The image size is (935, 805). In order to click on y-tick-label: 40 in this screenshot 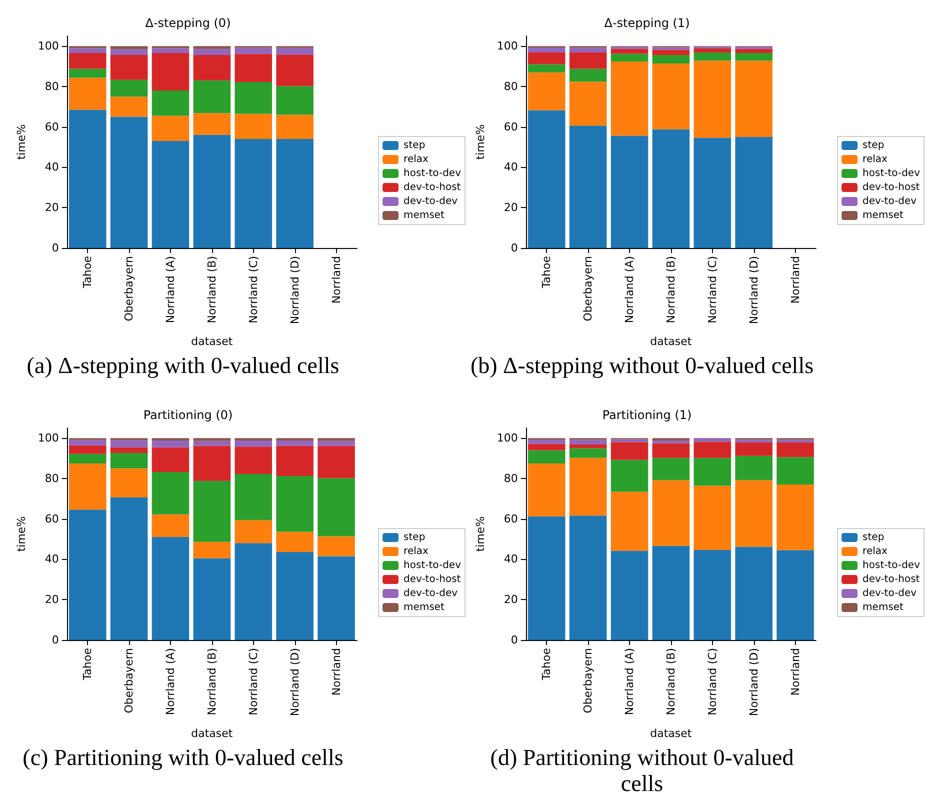, I will do `click(51, 167)`.